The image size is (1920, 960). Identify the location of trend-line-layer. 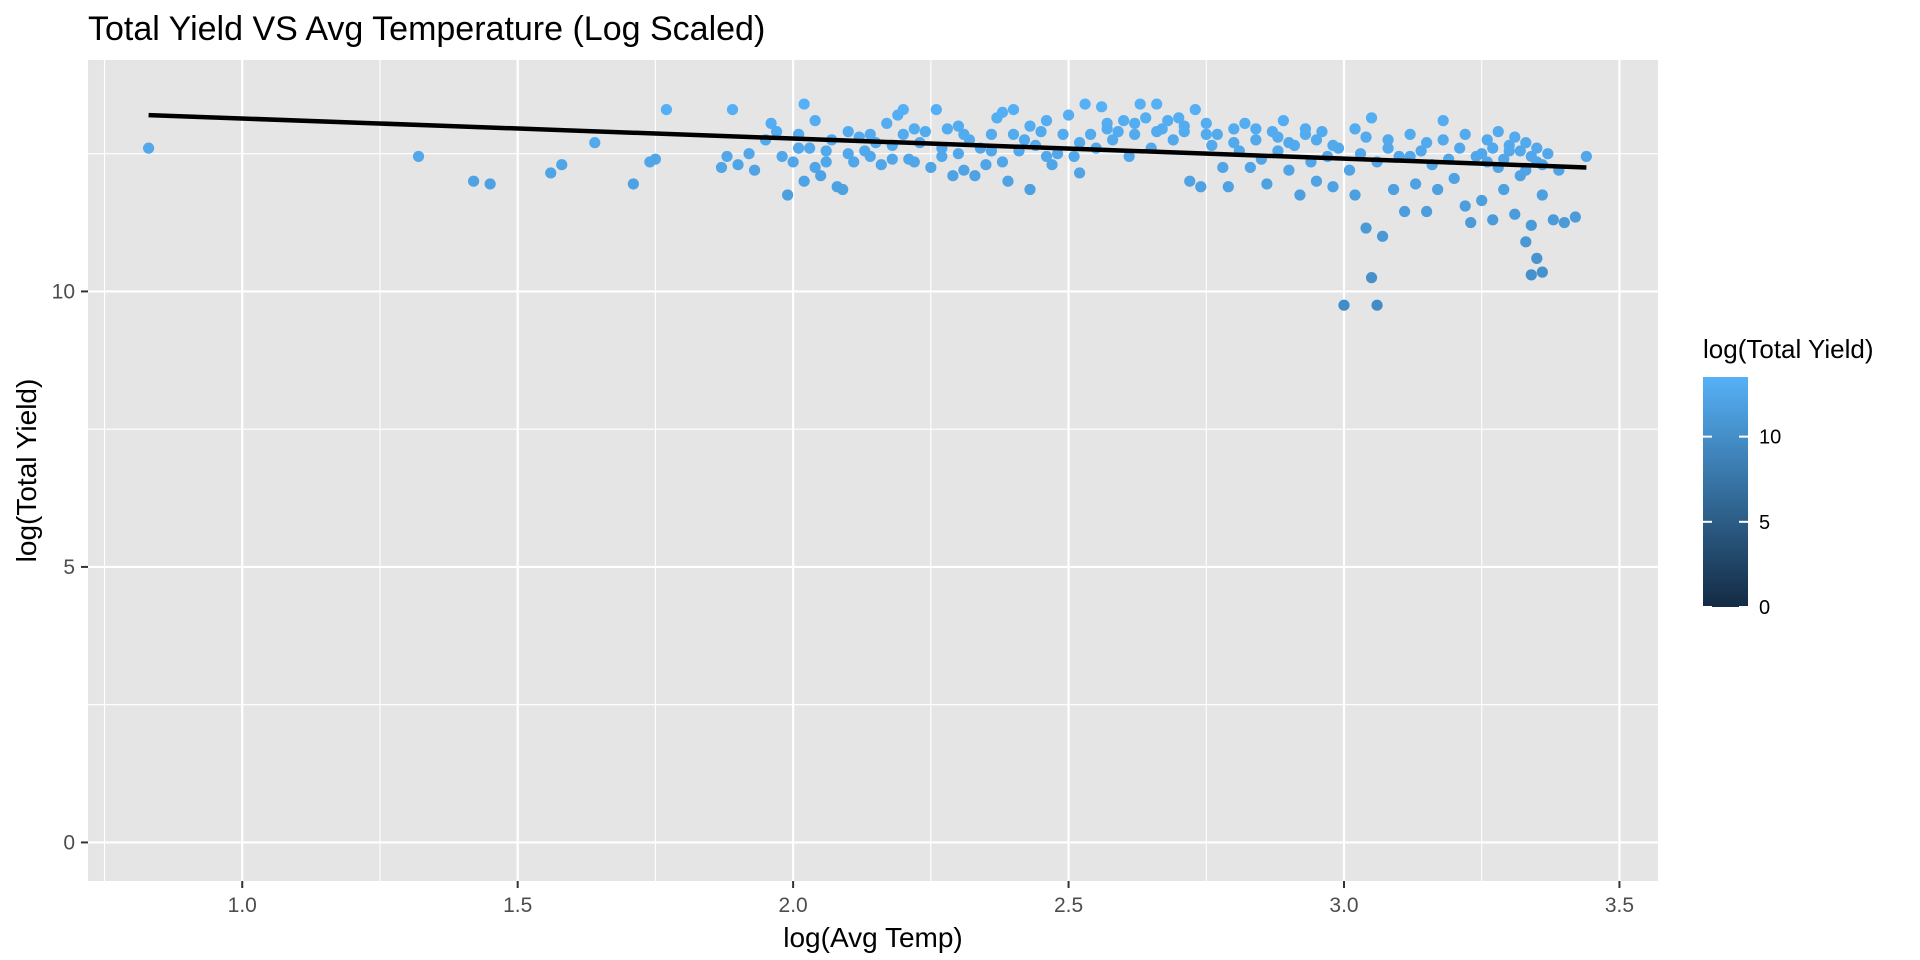
(867, 141).